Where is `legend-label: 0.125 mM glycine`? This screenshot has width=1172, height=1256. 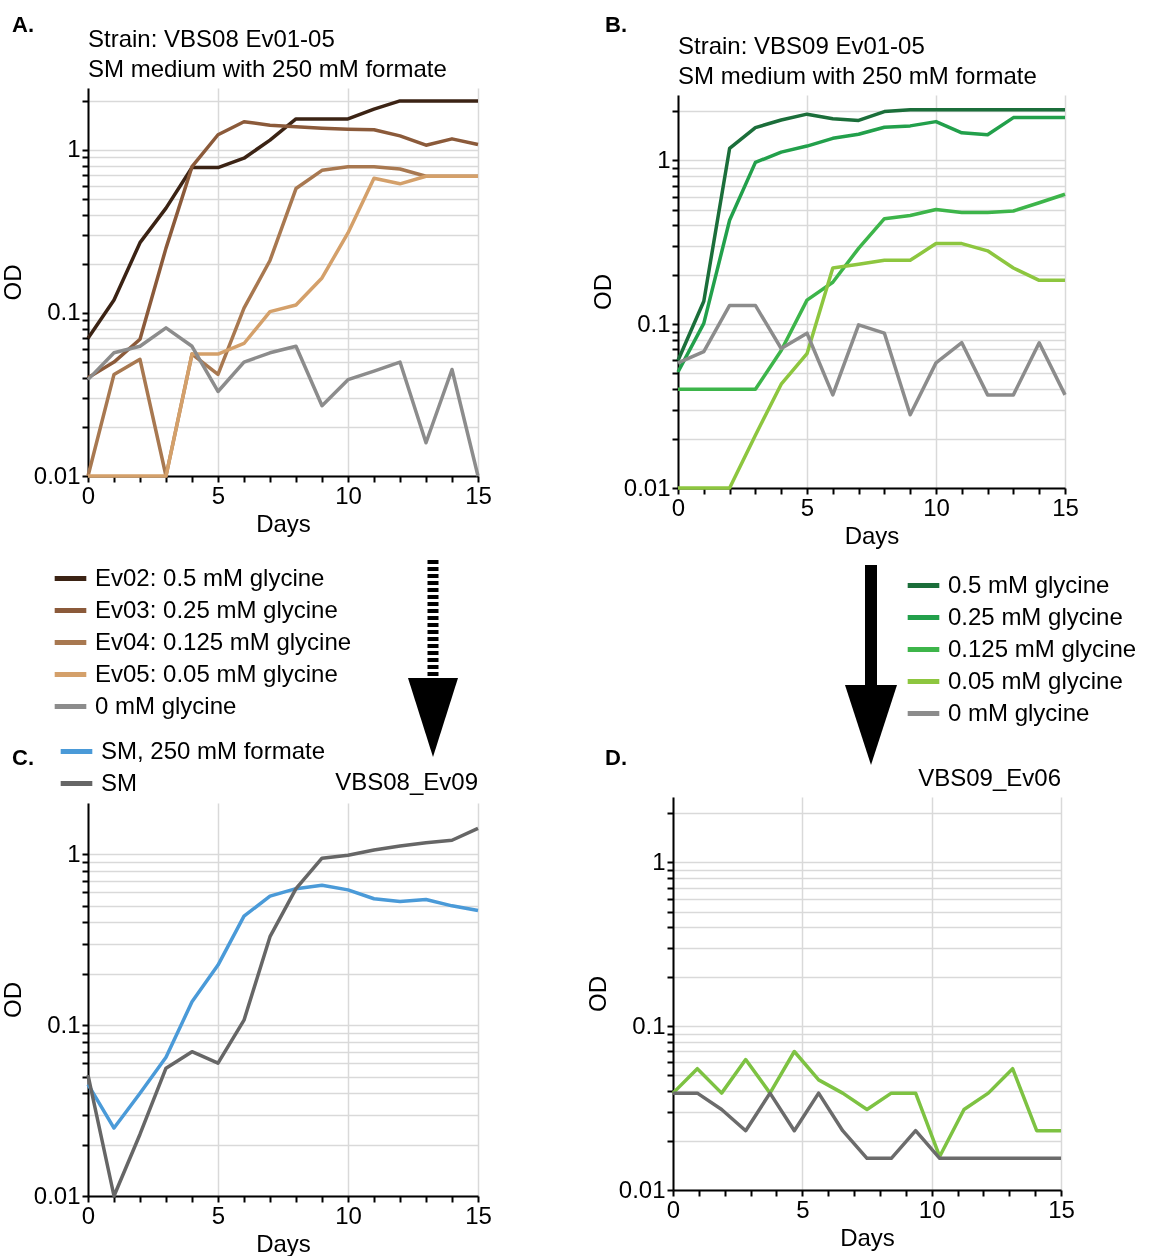
legend-label: 0.125 mM glycine is located at coordinates (1042, 648).